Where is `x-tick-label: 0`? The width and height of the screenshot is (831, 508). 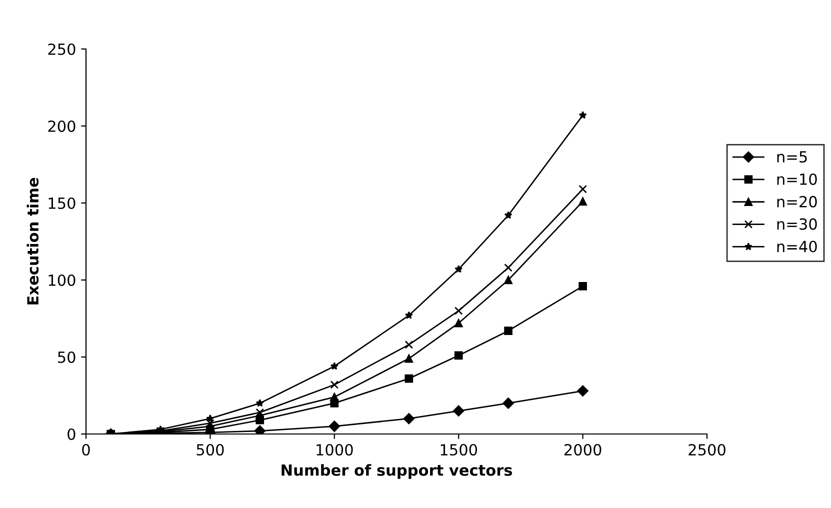
x-tick-label: 0 is located at coordinates (86, 450).